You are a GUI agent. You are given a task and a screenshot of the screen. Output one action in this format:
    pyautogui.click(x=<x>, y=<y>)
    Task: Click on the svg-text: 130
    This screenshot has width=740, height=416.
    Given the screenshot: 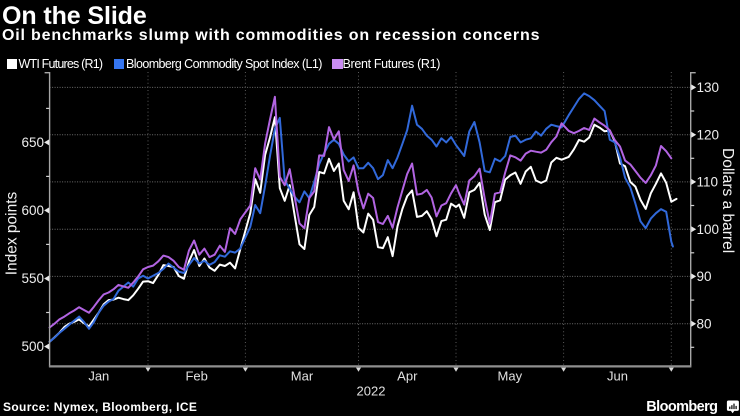 What is the action you would take?
    pyautogui.click(x=708, y=87)
    